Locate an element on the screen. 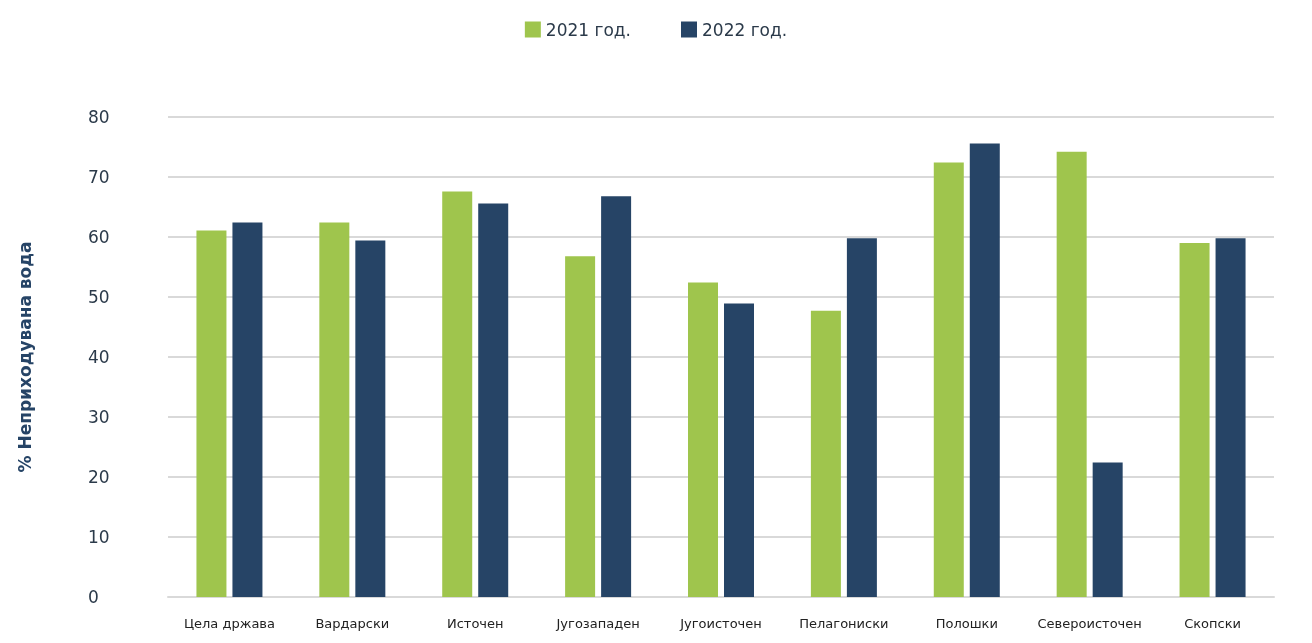 This screenshot has width=1312, height=643. y-tick-label: 30 is located at coordinates (99, 417).